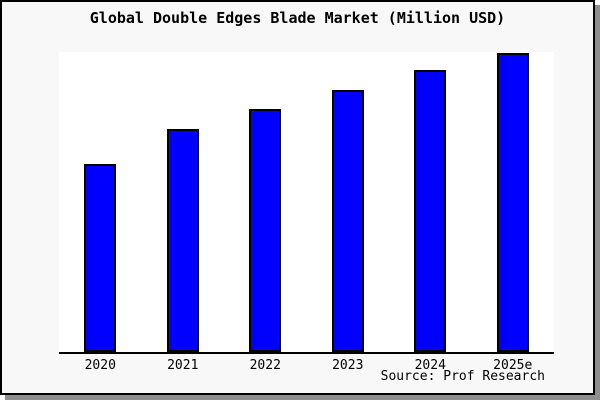 The image size is (600, 400). I want to click on bar-slot-2024, so click(430, 202).